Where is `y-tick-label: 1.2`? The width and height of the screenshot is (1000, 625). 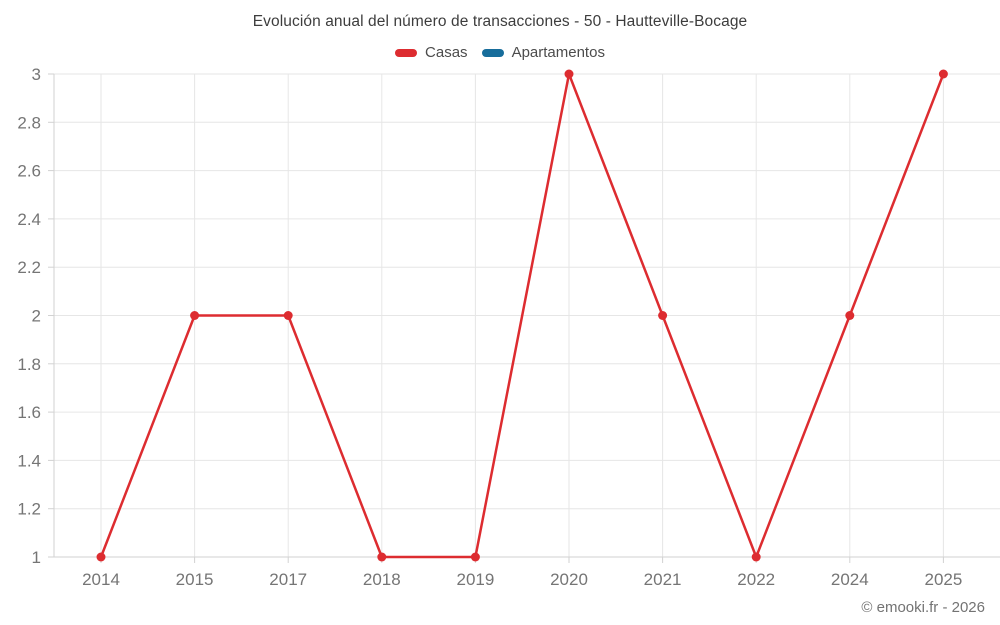
y-tick-label: 1.2 is located at coordinates (29, 509).